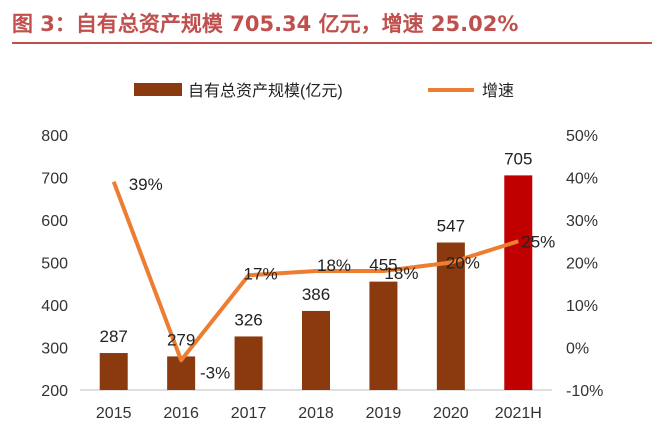 The height and width of the screenshot is (438, 665). Describe the element at coordinates (582, 306) in the screenshot. I see `y-right-tick-label: 10%` at that location.